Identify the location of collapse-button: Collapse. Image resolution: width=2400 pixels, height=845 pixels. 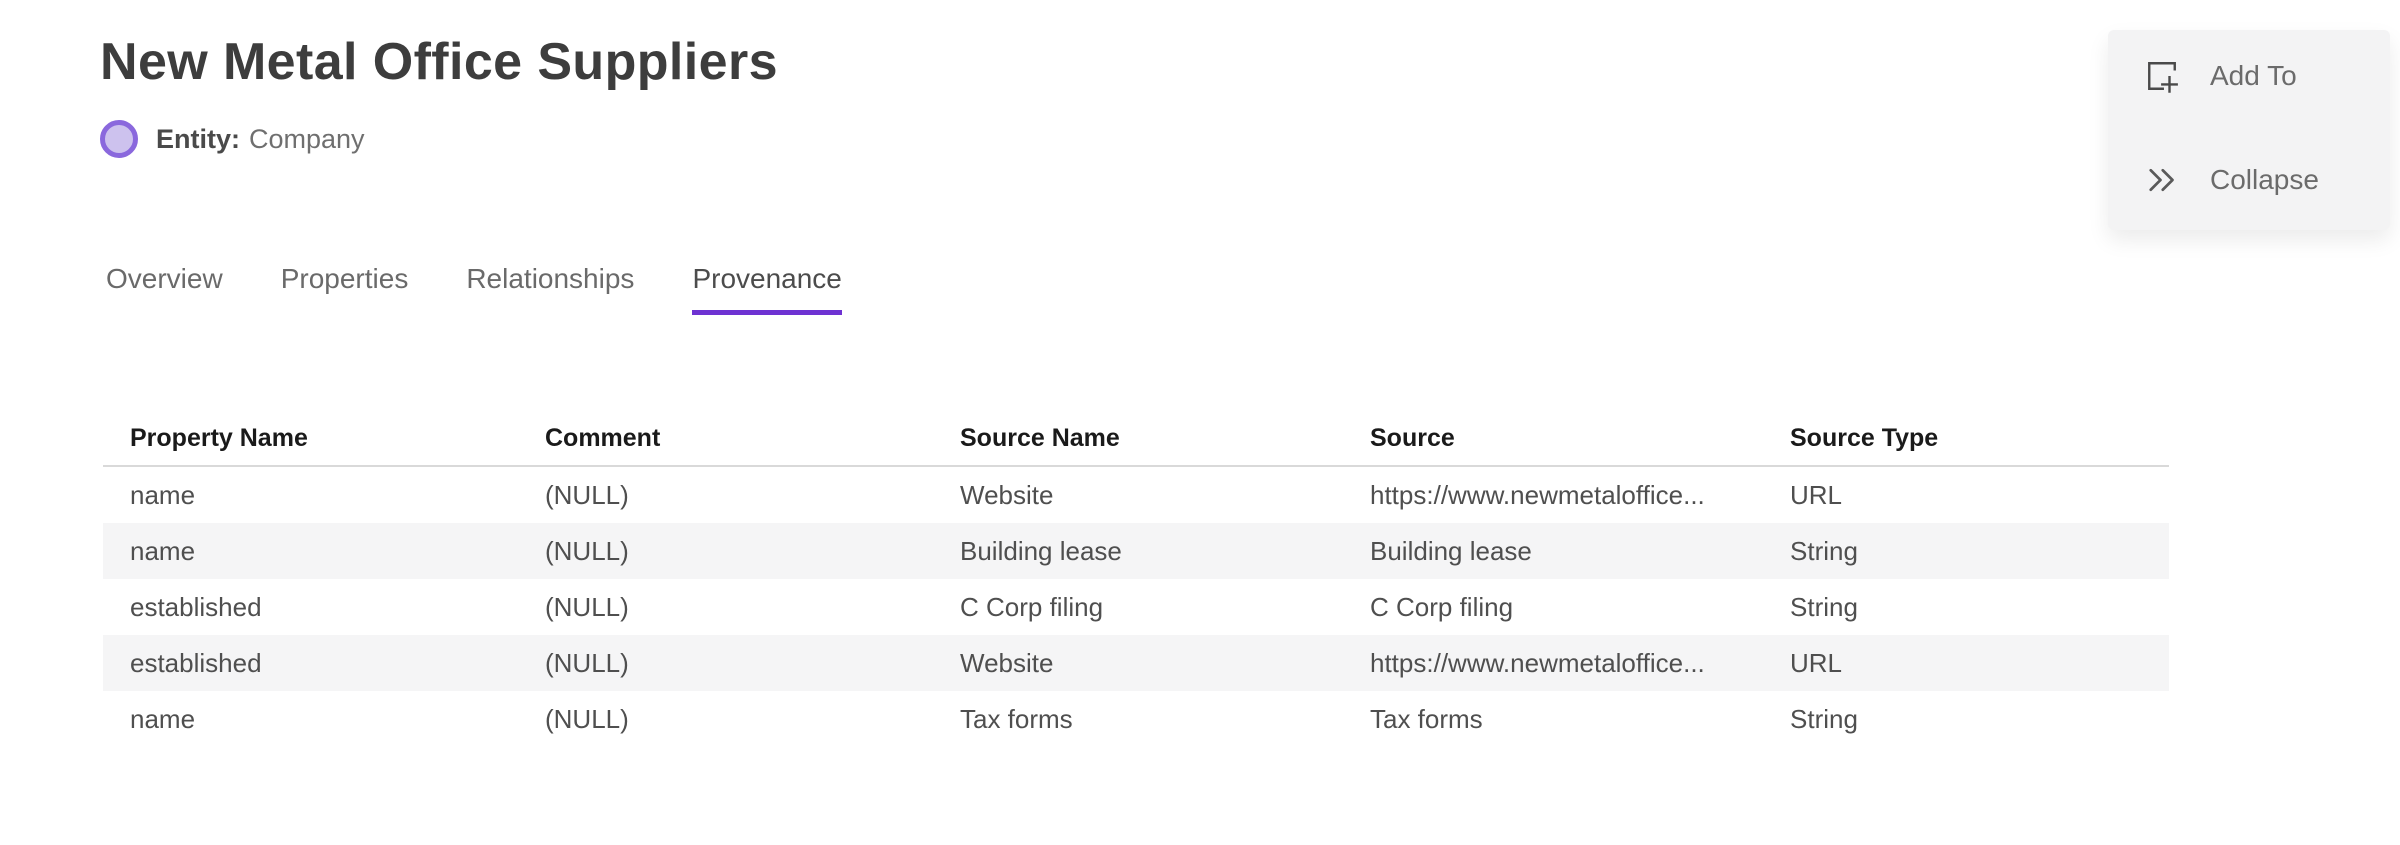
(2267, 180).